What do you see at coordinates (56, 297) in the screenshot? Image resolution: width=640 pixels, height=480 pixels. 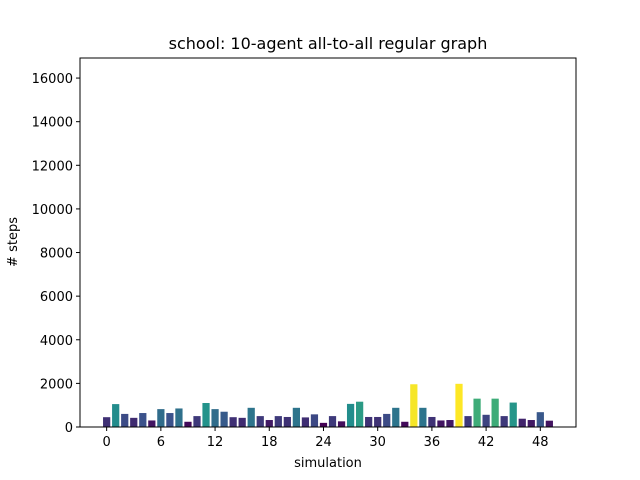 I see `y-tick-label: 6000` at bounding box center [56, 297].